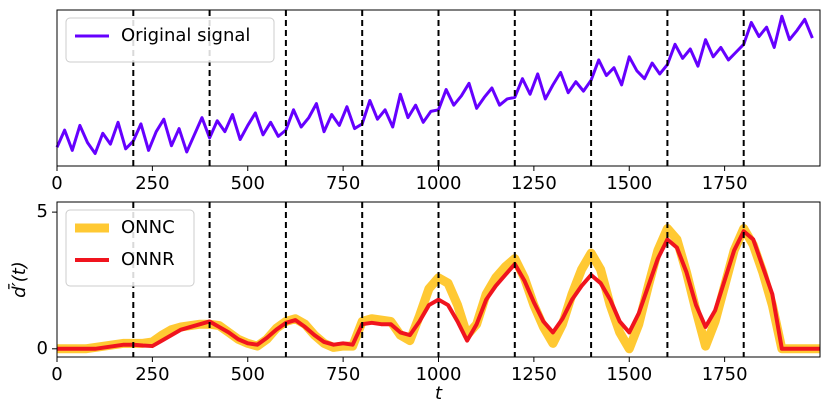 Image resolution: width=830 pixels, height=415 pixels. Describe the element at coordinates (185, 35) in the screenshot. I see `legend-label: Original signal` at that location.